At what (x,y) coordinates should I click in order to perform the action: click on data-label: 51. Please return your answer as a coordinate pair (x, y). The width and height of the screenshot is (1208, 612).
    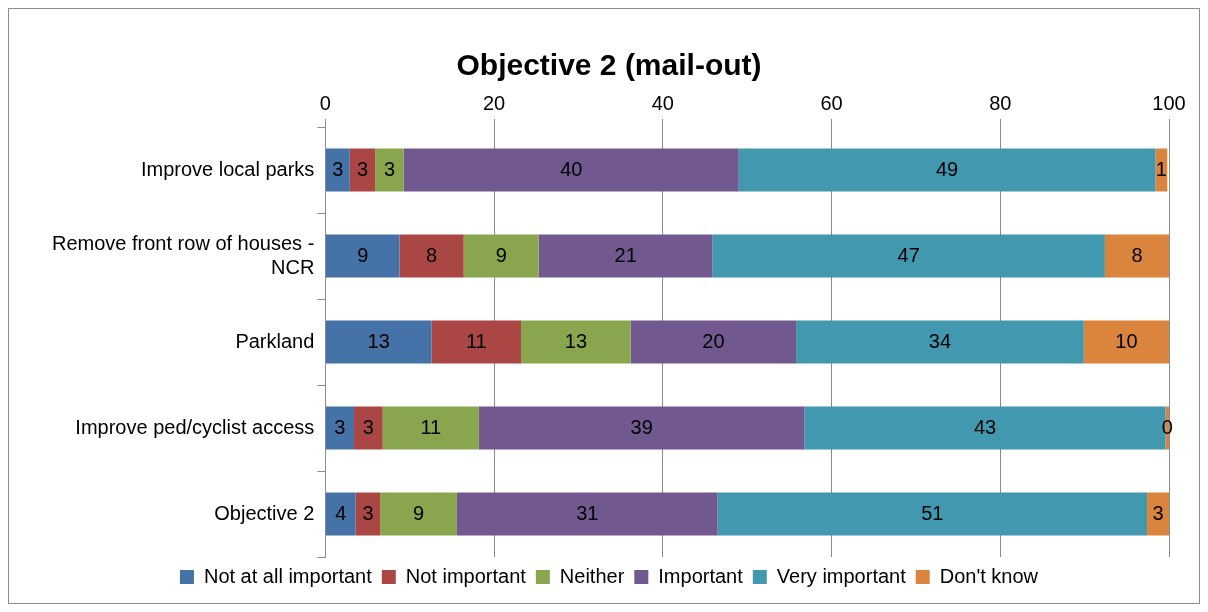
    Looking at the image, I should click on (932, 512).